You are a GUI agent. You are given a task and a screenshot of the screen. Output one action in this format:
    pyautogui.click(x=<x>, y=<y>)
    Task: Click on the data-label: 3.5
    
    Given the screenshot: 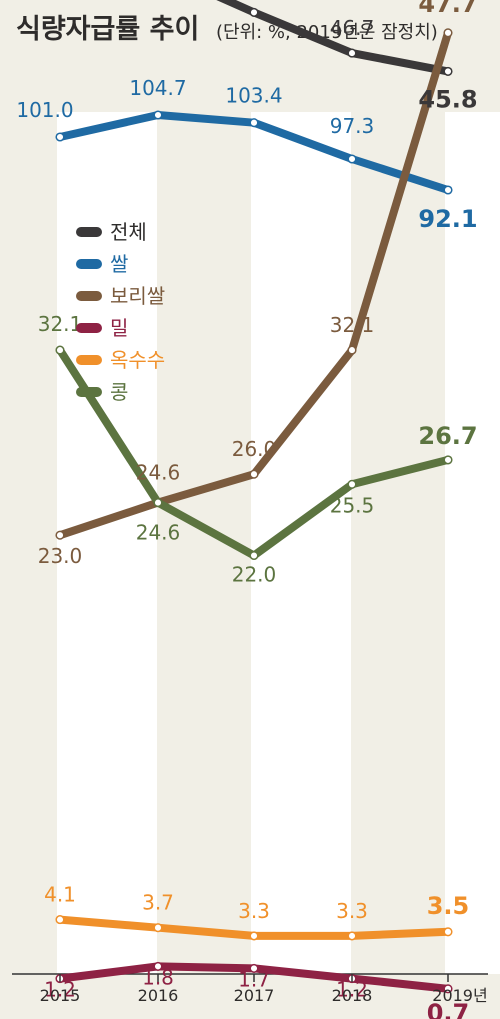 What is the action you would take?
    pyautogui.click(x=448, y=906)
    